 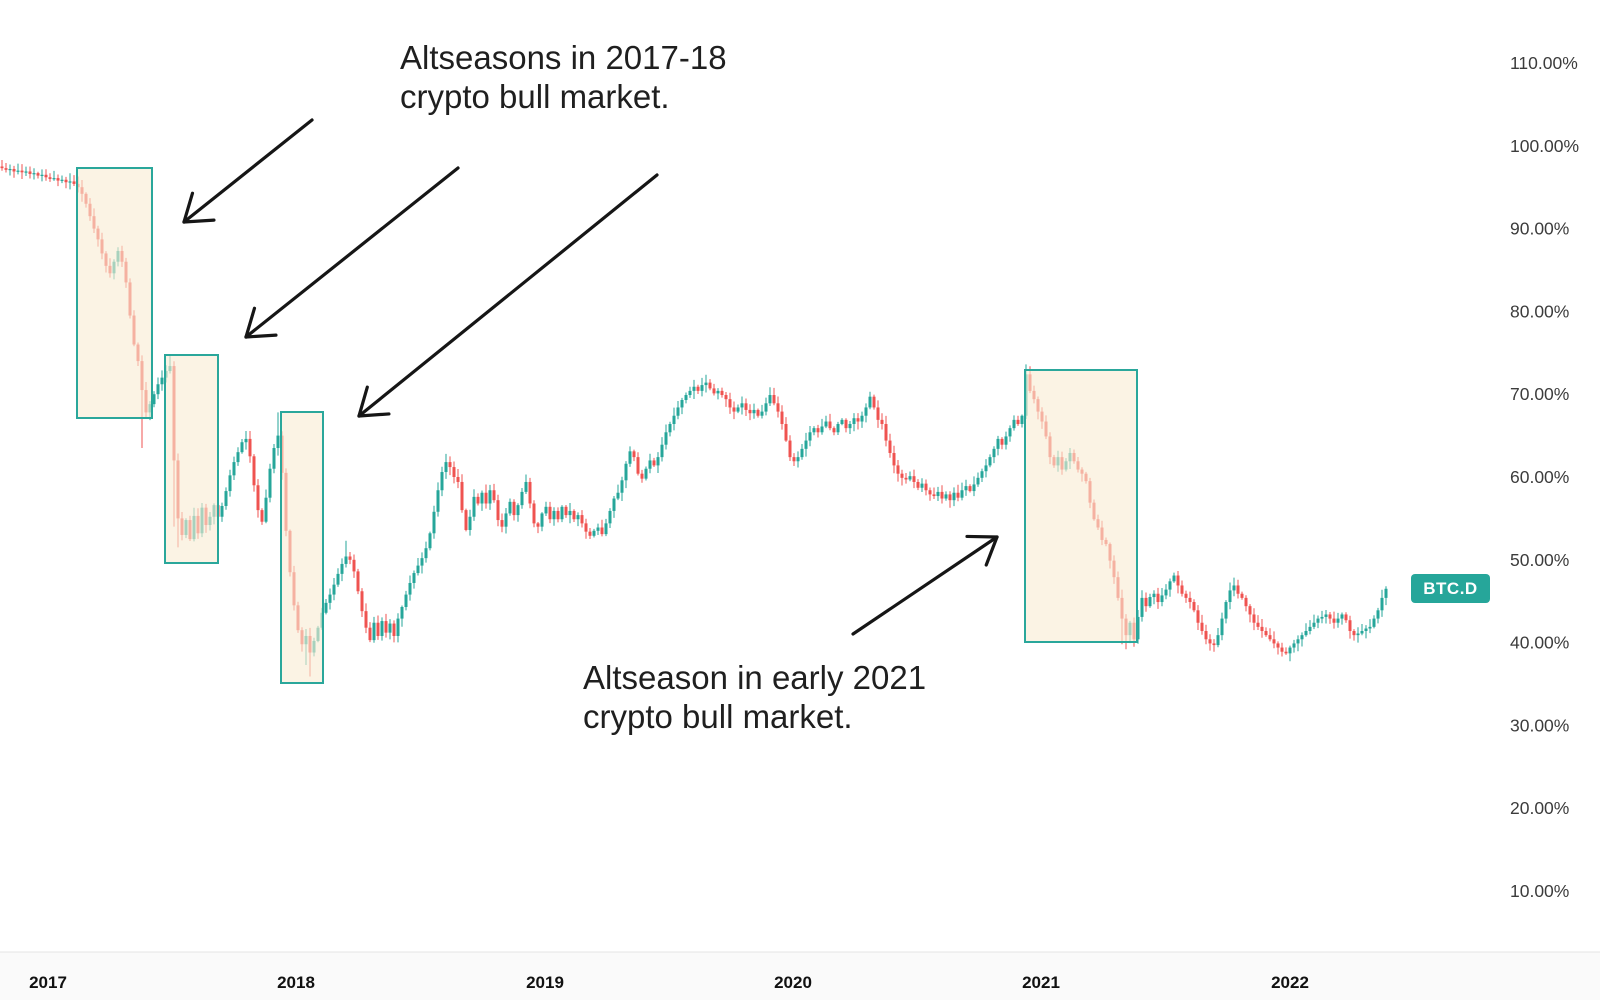 I want to click on x-axis-tick-label: 2019, so click(x=545, y=982).